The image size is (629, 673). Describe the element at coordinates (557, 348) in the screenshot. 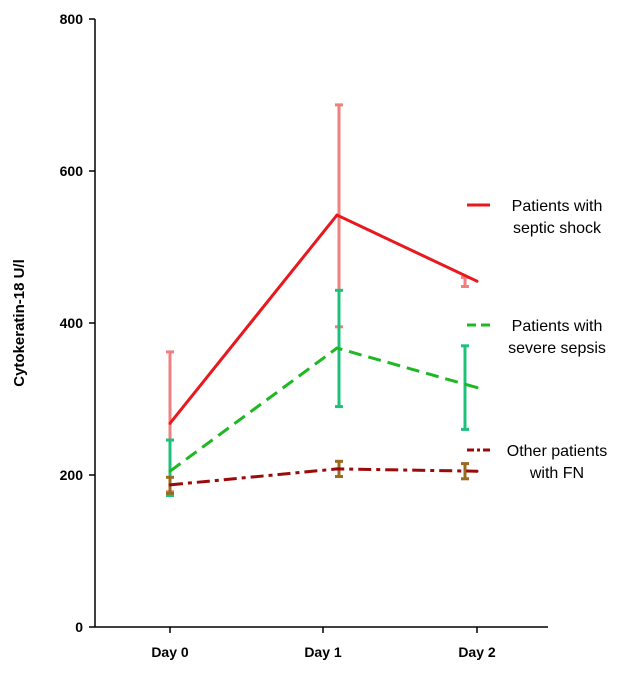

I see `legend-label: severe sepsis` at that location.